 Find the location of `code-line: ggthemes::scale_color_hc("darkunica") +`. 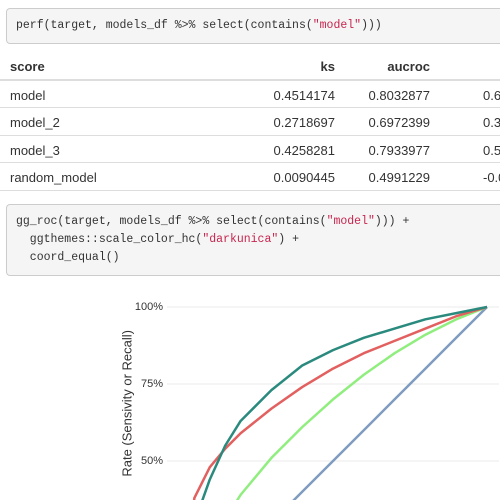

code-line: ggthemes::scale_color_hc("darkunica") + is located at coordinates (157, 239).